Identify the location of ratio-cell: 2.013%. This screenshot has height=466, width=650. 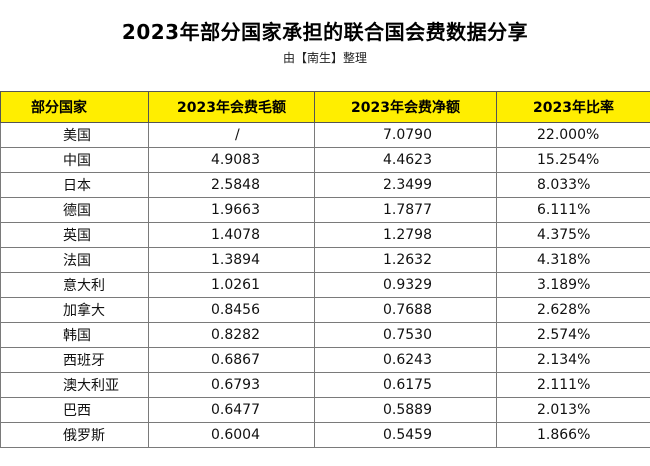
(573, 410).